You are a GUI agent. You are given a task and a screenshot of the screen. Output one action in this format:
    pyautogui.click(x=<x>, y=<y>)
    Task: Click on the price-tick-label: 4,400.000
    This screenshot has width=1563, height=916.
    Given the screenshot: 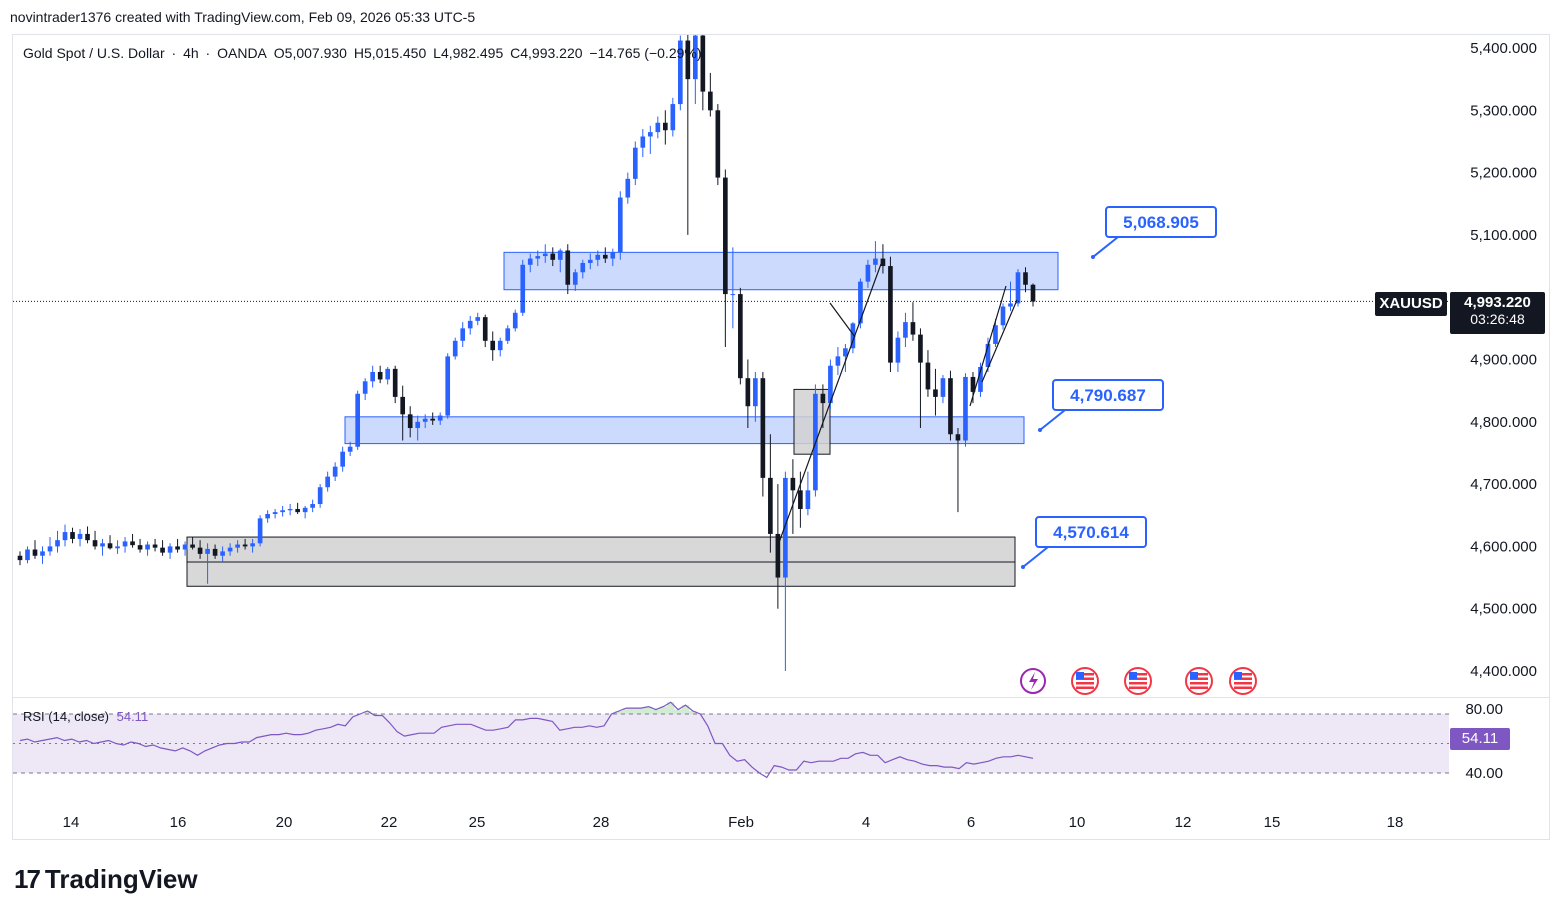 What is the action you would take?
    pyautogui.click(x=1503, y=671)
    